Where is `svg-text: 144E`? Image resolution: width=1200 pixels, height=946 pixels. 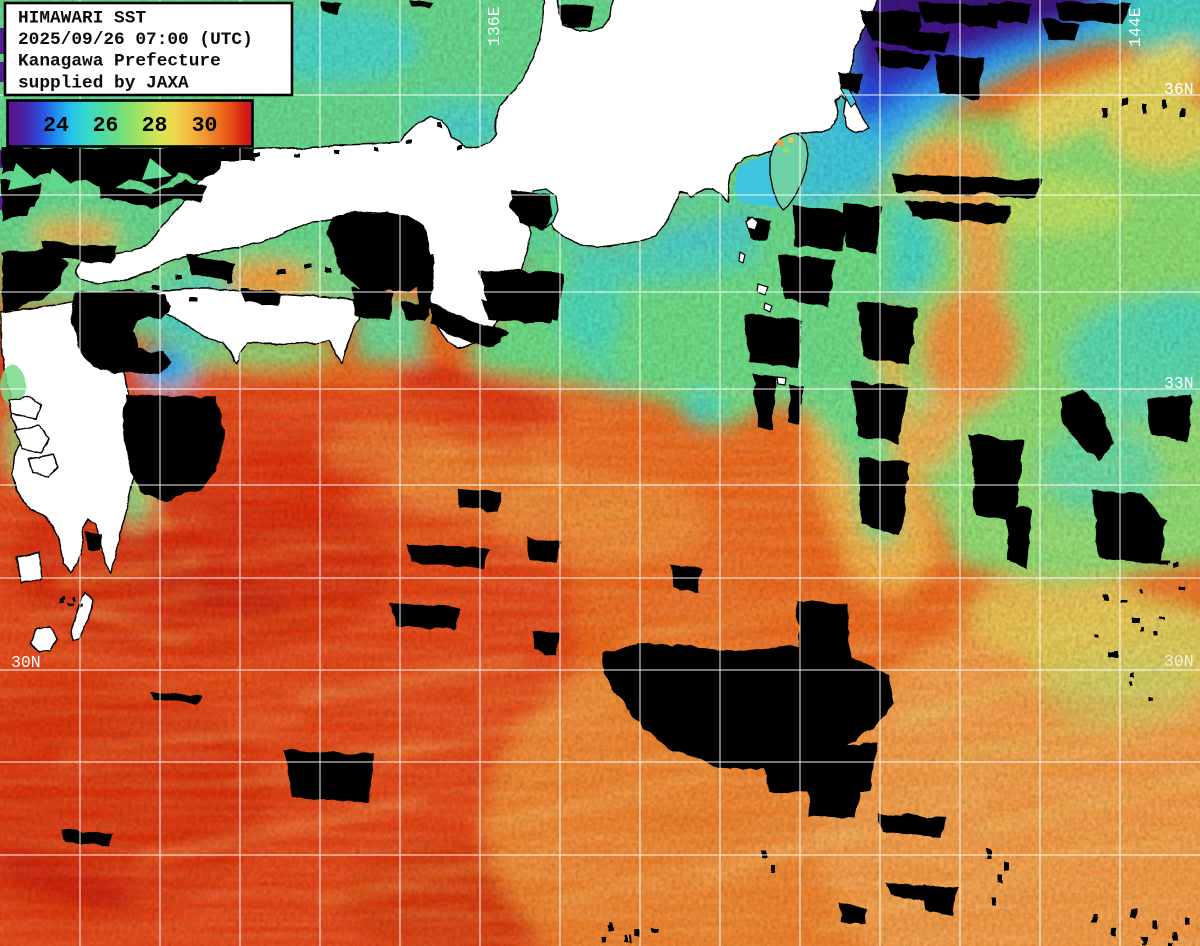
svg-text: 144E is located at coordinates (1135, 27).